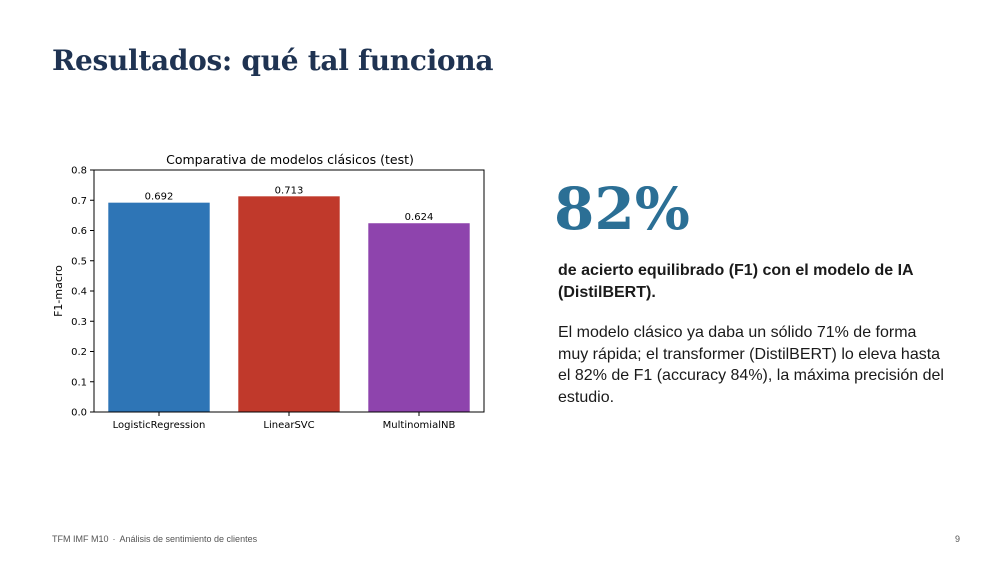 The height and width of the screenshot is (562, 1000). I want to click on footer-topic: Análisis de sentimiento de clientes, so click(188, 539).